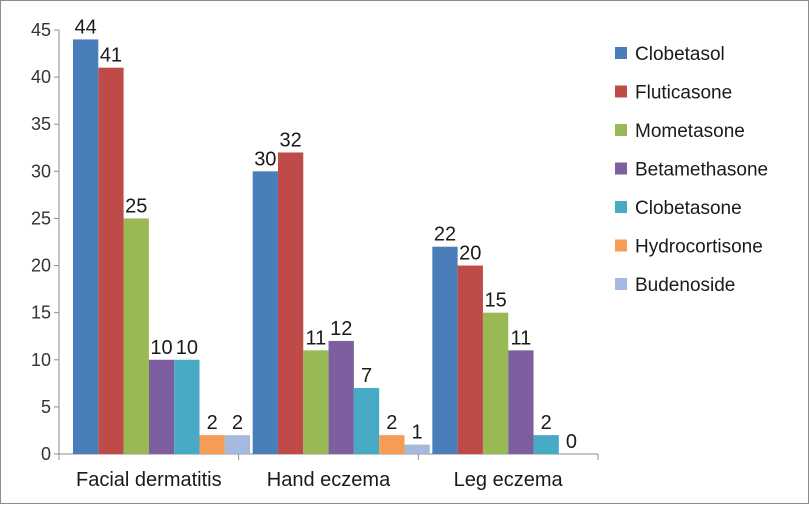 The width and height of the screenshot is (809, 505). What do you see at coordinates (41, 313) in the screenshot?
I see `y-tick-label: 15` at bounding box center [41, 313].